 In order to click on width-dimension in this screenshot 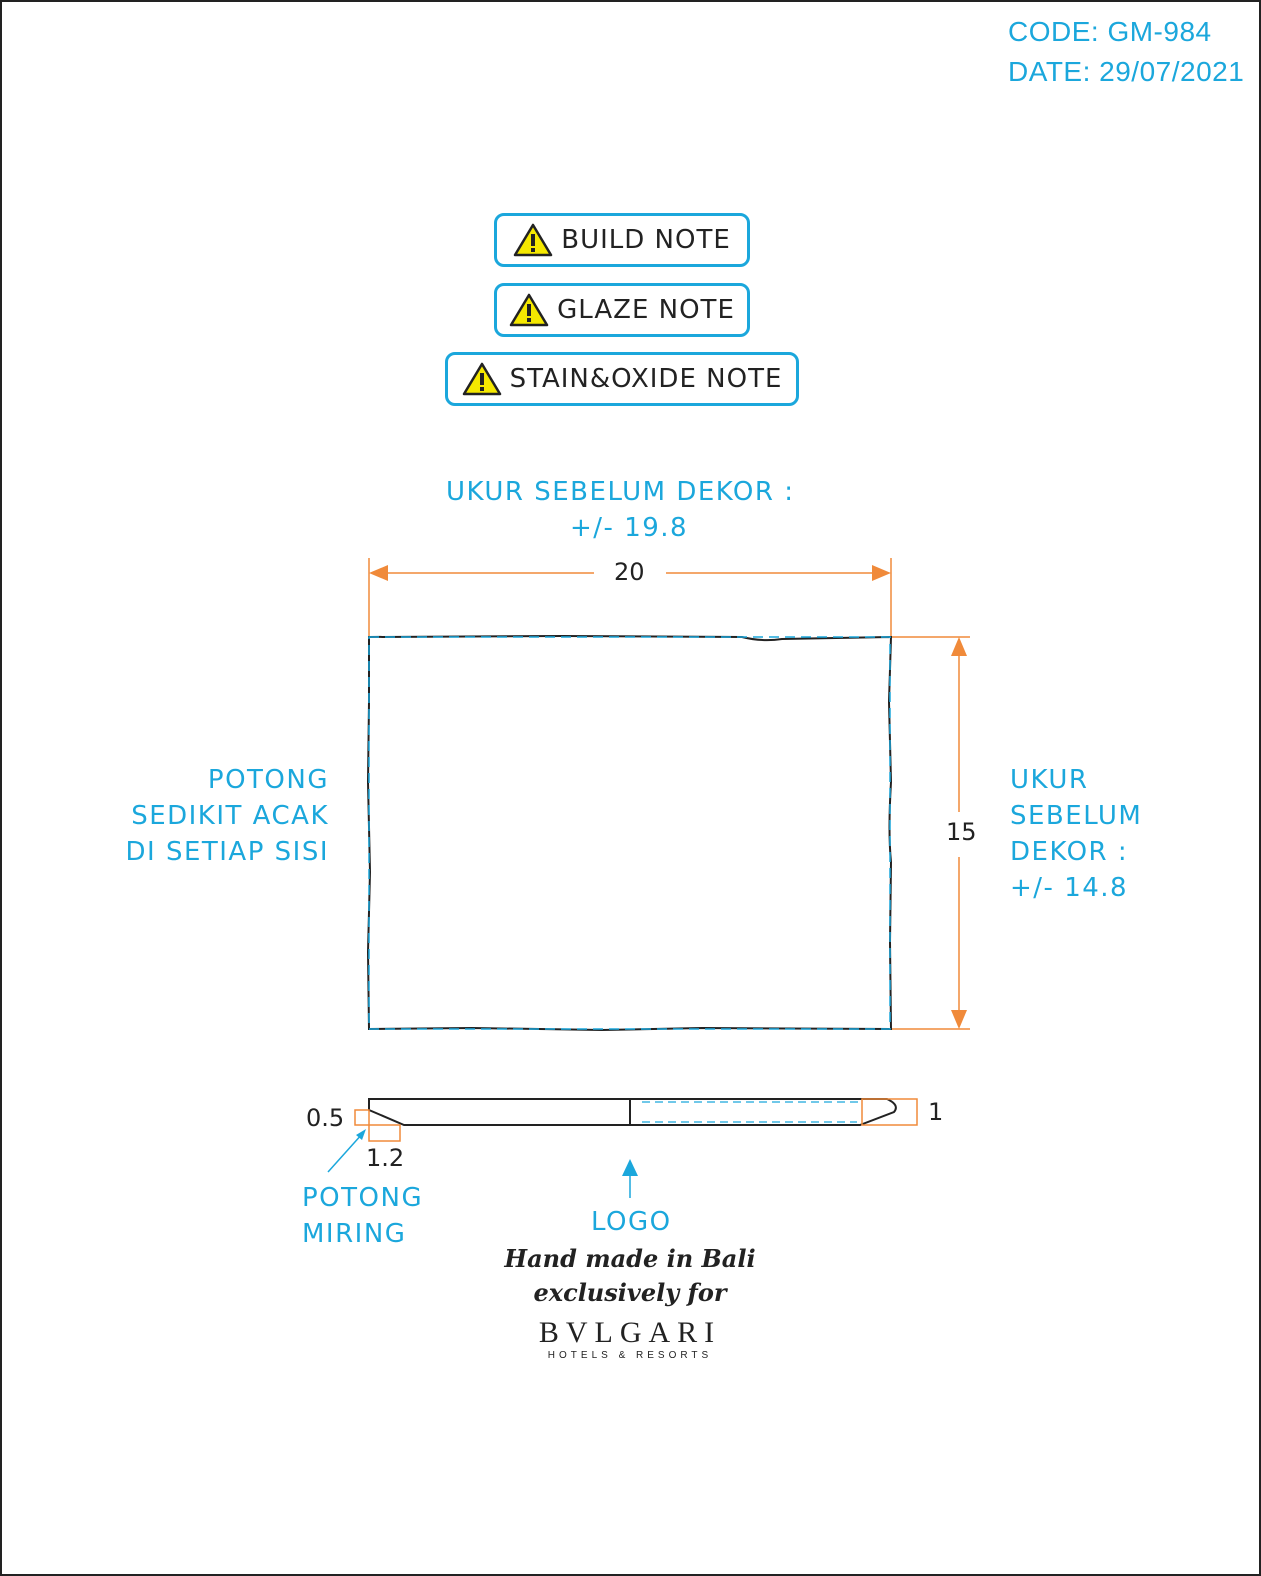, I will do `click(630, 598)`.